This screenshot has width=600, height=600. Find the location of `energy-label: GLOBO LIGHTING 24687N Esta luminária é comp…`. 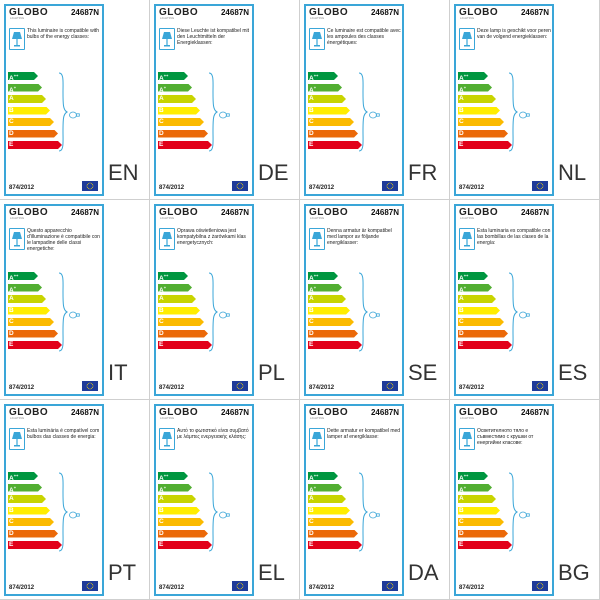

energy-label: GLOBO LIGHTING 24687N Esta luminária é comp… is located at coordinates (54, 500).